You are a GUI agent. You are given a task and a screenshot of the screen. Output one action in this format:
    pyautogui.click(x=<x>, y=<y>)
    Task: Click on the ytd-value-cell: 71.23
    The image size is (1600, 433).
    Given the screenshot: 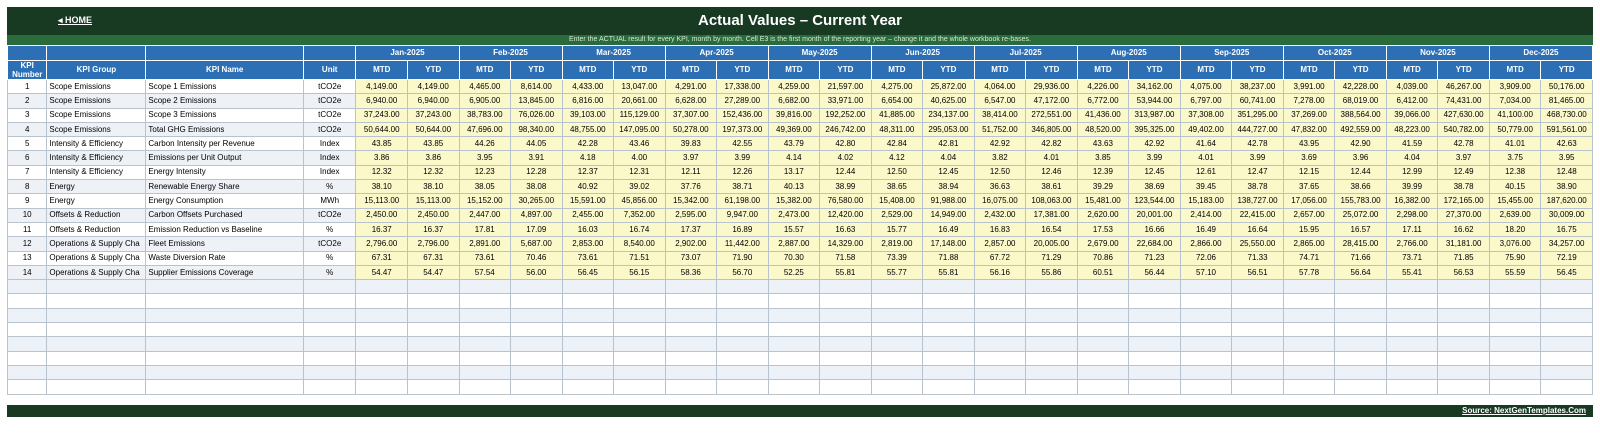 What is the action you would take?
    pyautogui.click(x=1154, y=258)
    